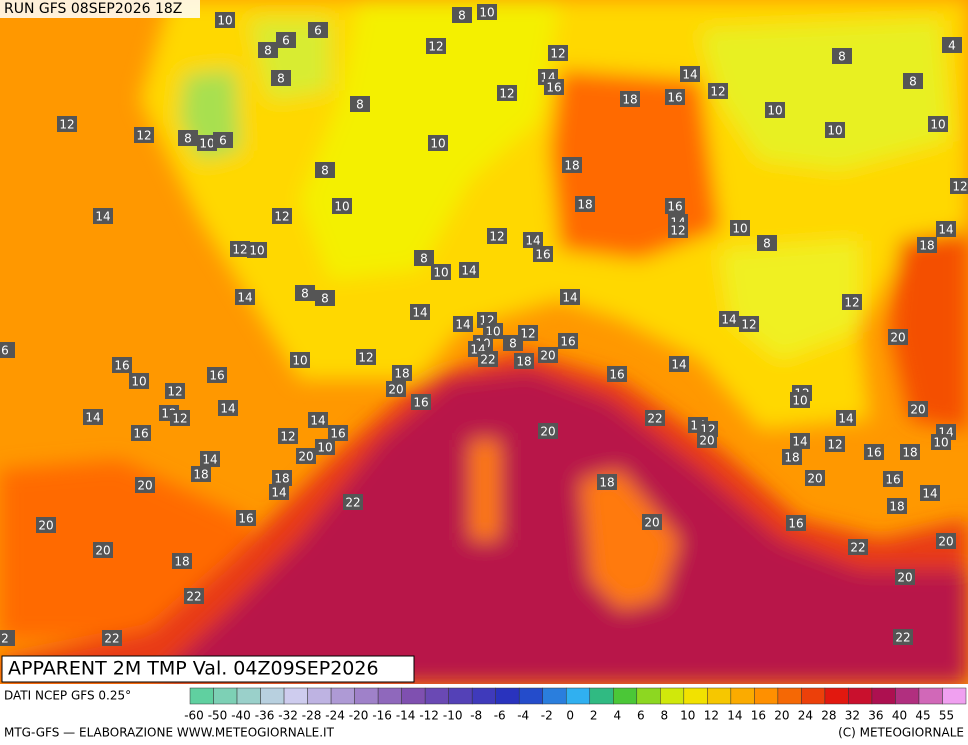 The image size is (968, 745). Describe the element at coordinates (200, 475) in the screenshot. I see `temp-label: 18` at that location.